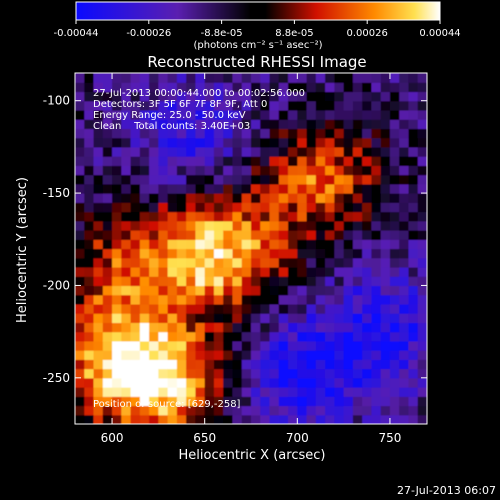 The height and width of the screenshot is (500, 500). What do you see at coordinates (76, 33) in the screenshot?
I see `colorbar-tick-label: -0.00044` at bounding box center [76, 33].